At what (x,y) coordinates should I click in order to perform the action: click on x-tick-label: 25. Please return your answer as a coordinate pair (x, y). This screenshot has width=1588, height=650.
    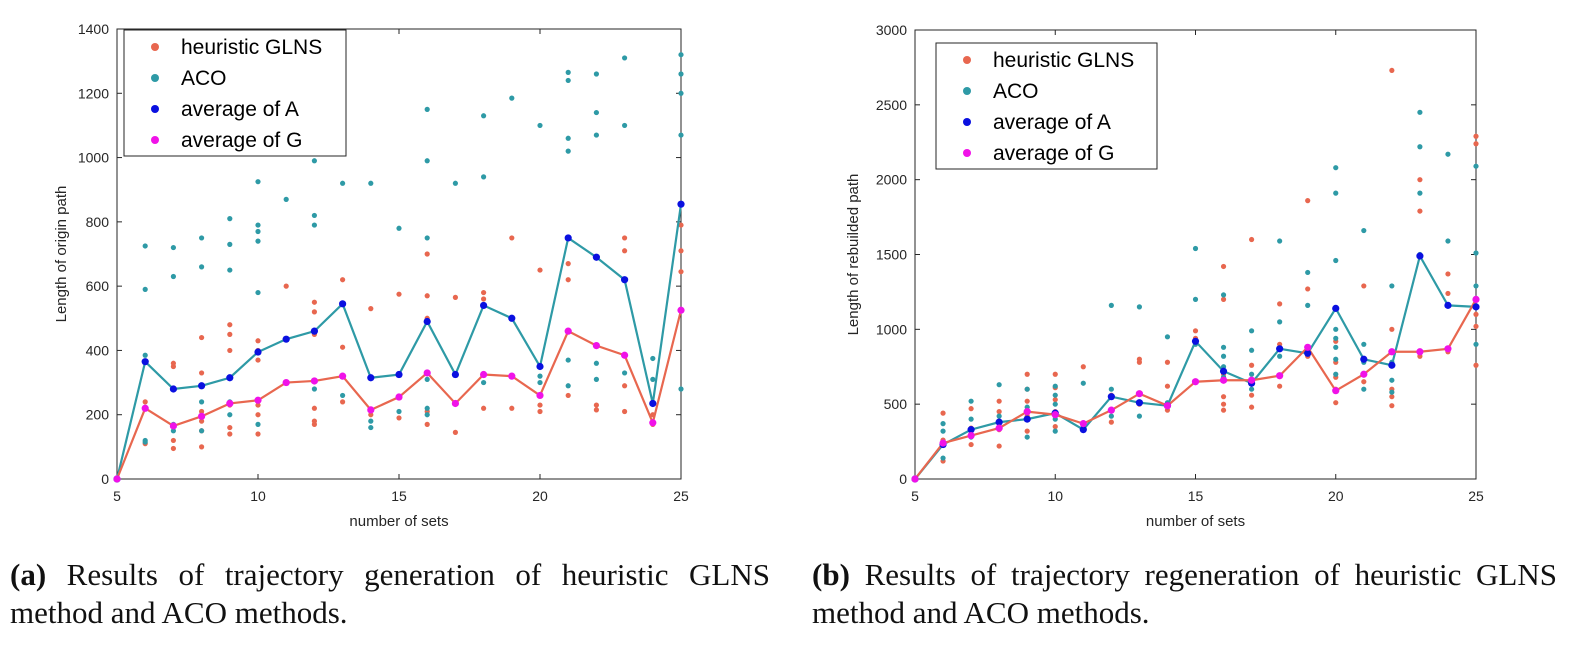
    Looking at the image, I should click on (681, 496).